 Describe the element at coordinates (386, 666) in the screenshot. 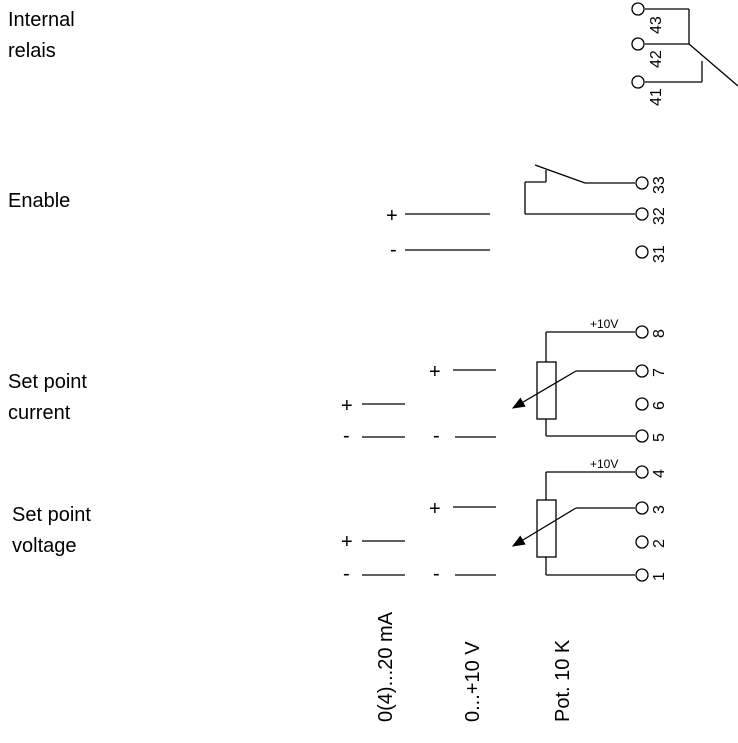

I see `current-range-label: 0(4)...20 mA` at that location.